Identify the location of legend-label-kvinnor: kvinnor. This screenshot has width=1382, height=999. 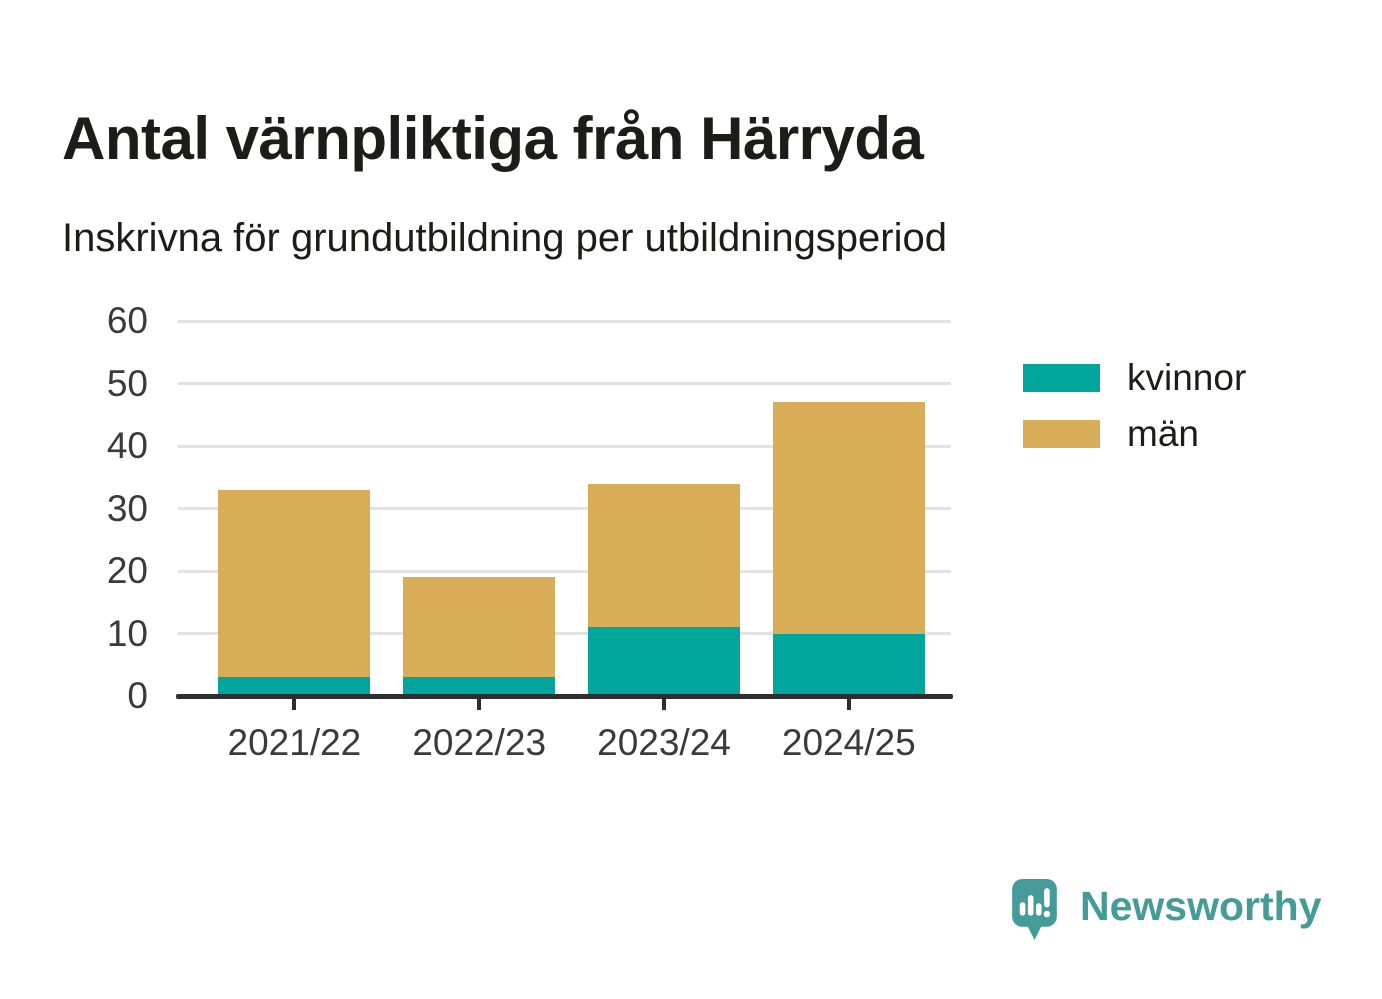
(1187, 377).